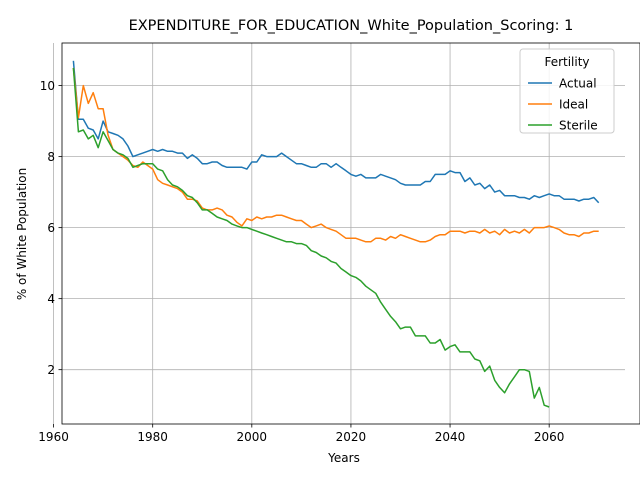 The image size is (640, 480). Describe the element at coordinates (47, 86) in the screenshot. I see `y-tick-label: 10` at that location.